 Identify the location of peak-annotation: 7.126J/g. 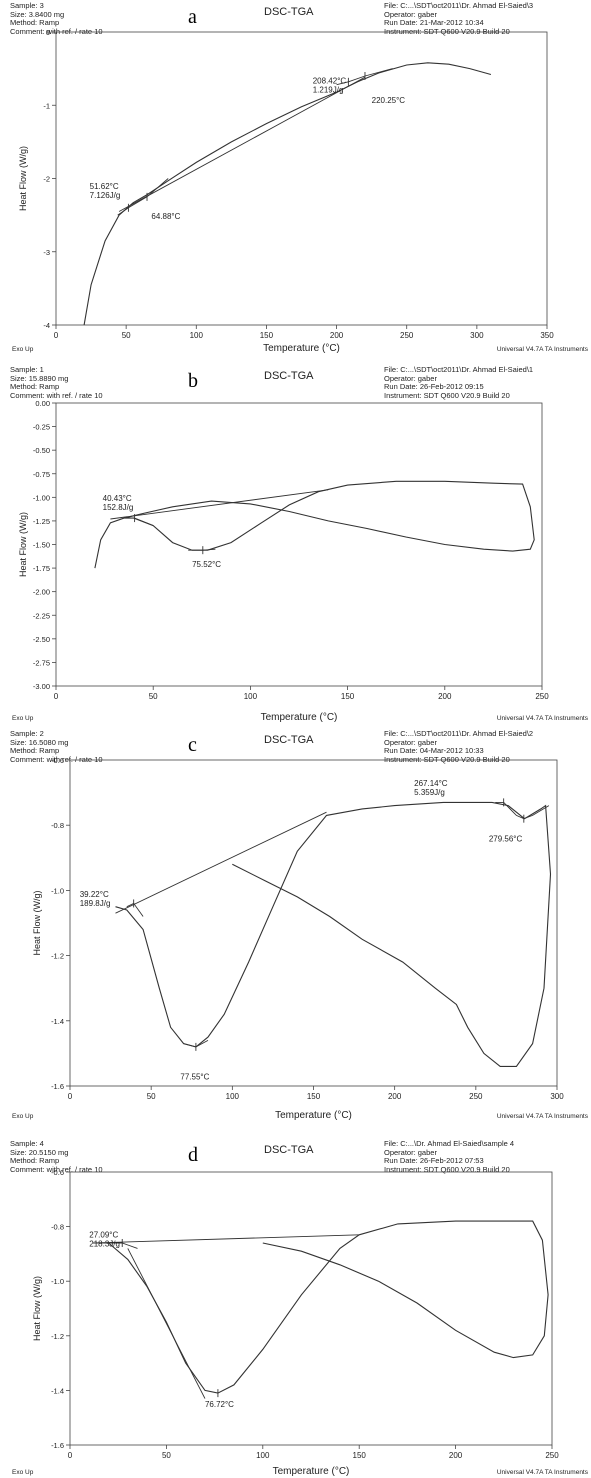
(105, 195).